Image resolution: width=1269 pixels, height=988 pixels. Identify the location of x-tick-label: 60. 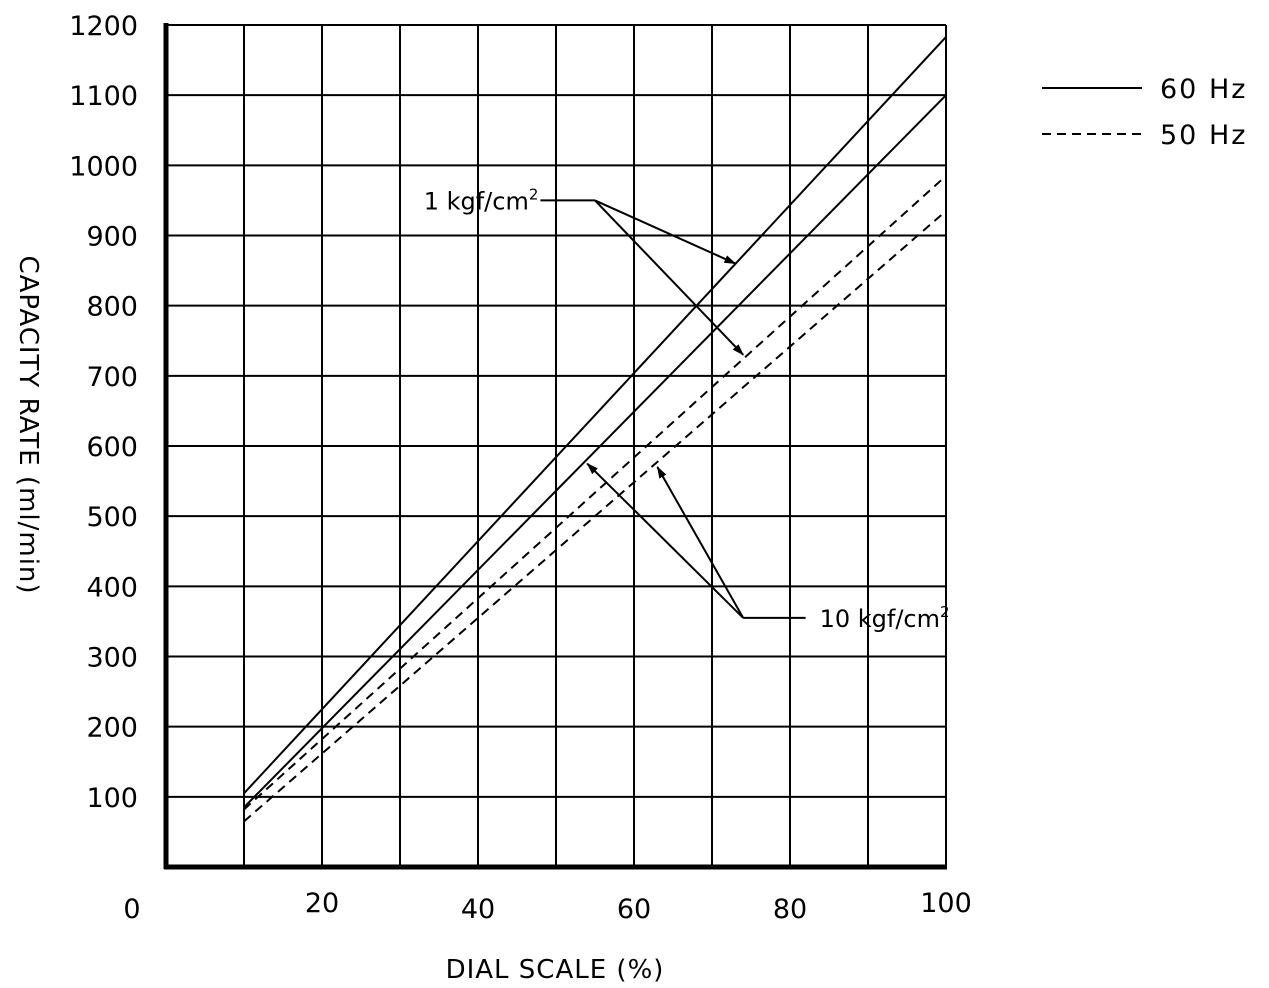
(634, 909).